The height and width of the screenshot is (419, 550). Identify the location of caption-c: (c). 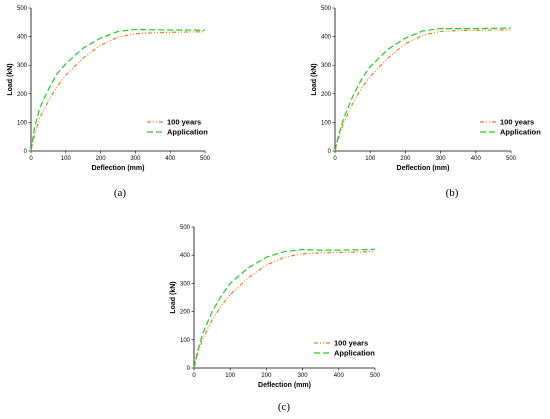
(284, 407).